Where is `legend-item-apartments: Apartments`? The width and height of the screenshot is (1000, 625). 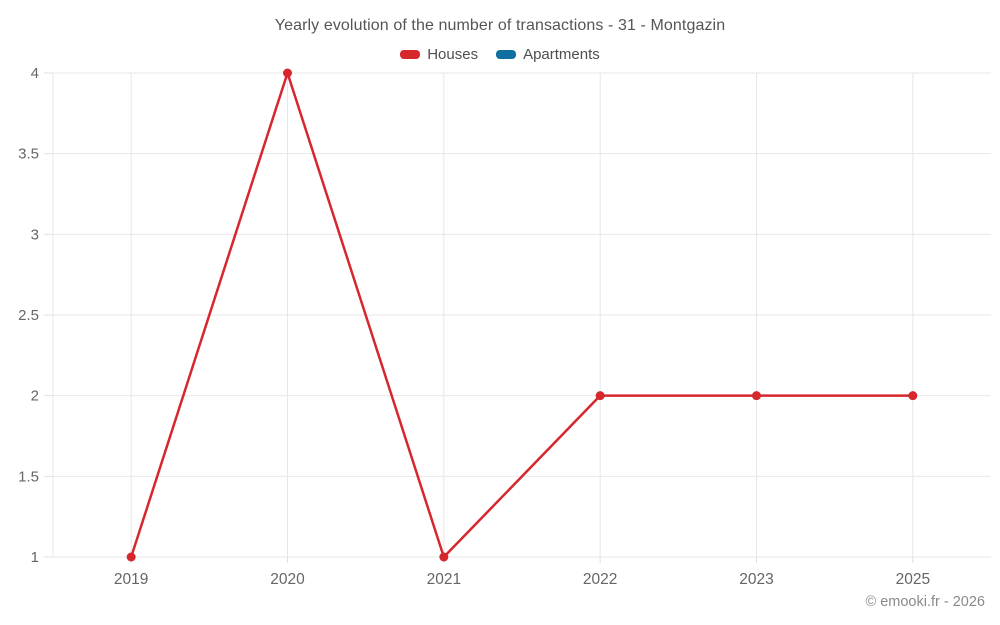 legend-item-apartments: Apartments is located at coordinates (548, 54).